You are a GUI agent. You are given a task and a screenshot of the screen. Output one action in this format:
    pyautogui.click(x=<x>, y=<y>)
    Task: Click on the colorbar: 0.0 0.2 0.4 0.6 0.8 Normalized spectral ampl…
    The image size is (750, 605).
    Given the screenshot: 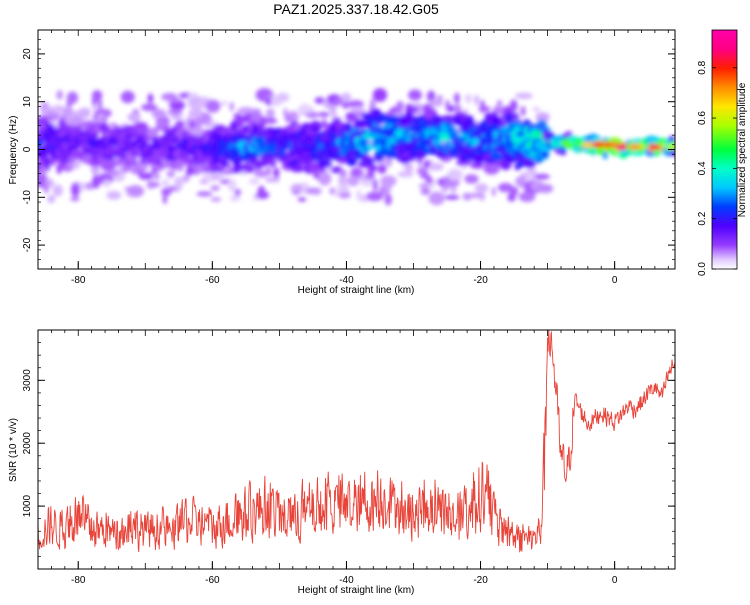 What is the action you would take?
    pyautogui.click(x=722, y=152)
    